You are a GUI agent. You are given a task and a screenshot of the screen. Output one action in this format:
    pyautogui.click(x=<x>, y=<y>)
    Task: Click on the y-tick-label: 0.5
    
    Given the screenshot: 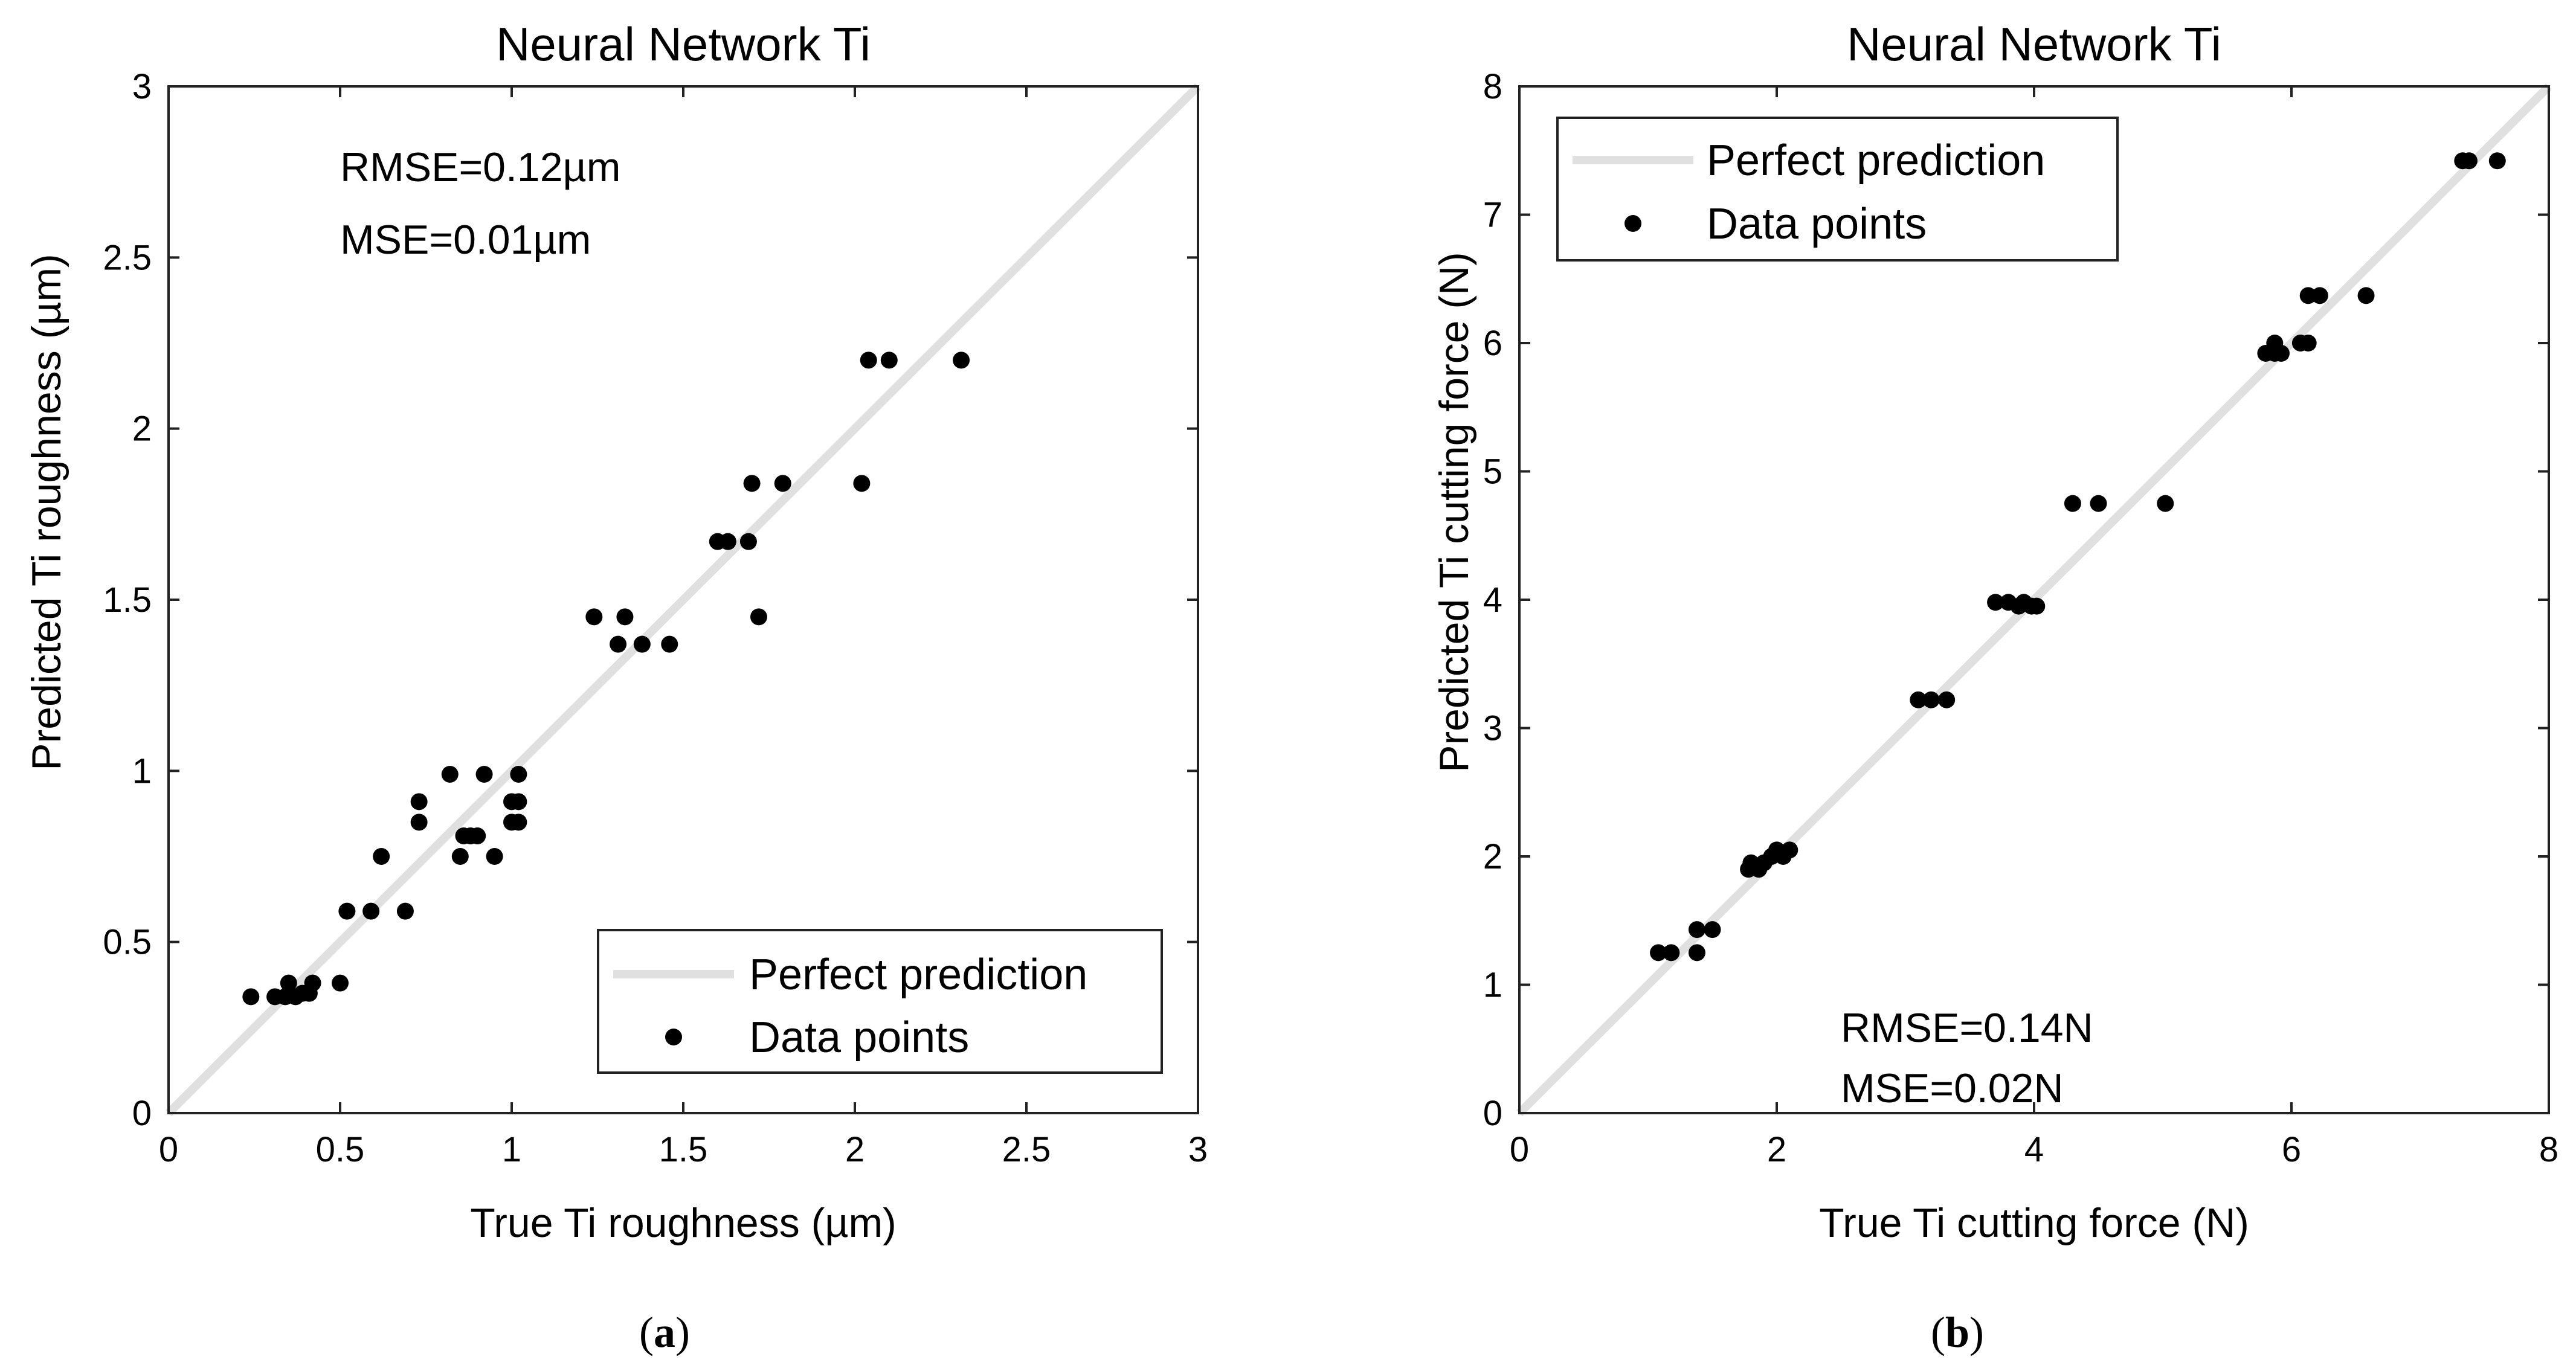 What is the action you would take?
    pyautogui.click(x=128, y=942)
    